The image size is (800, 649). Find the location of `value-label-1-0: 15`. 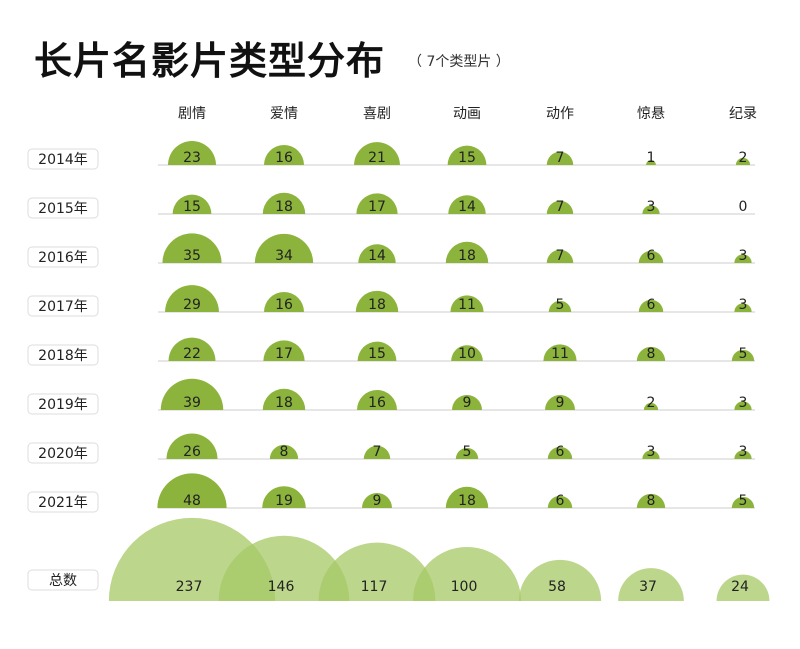

value-label-1-0: 15 is located at coordinates (192, 207).